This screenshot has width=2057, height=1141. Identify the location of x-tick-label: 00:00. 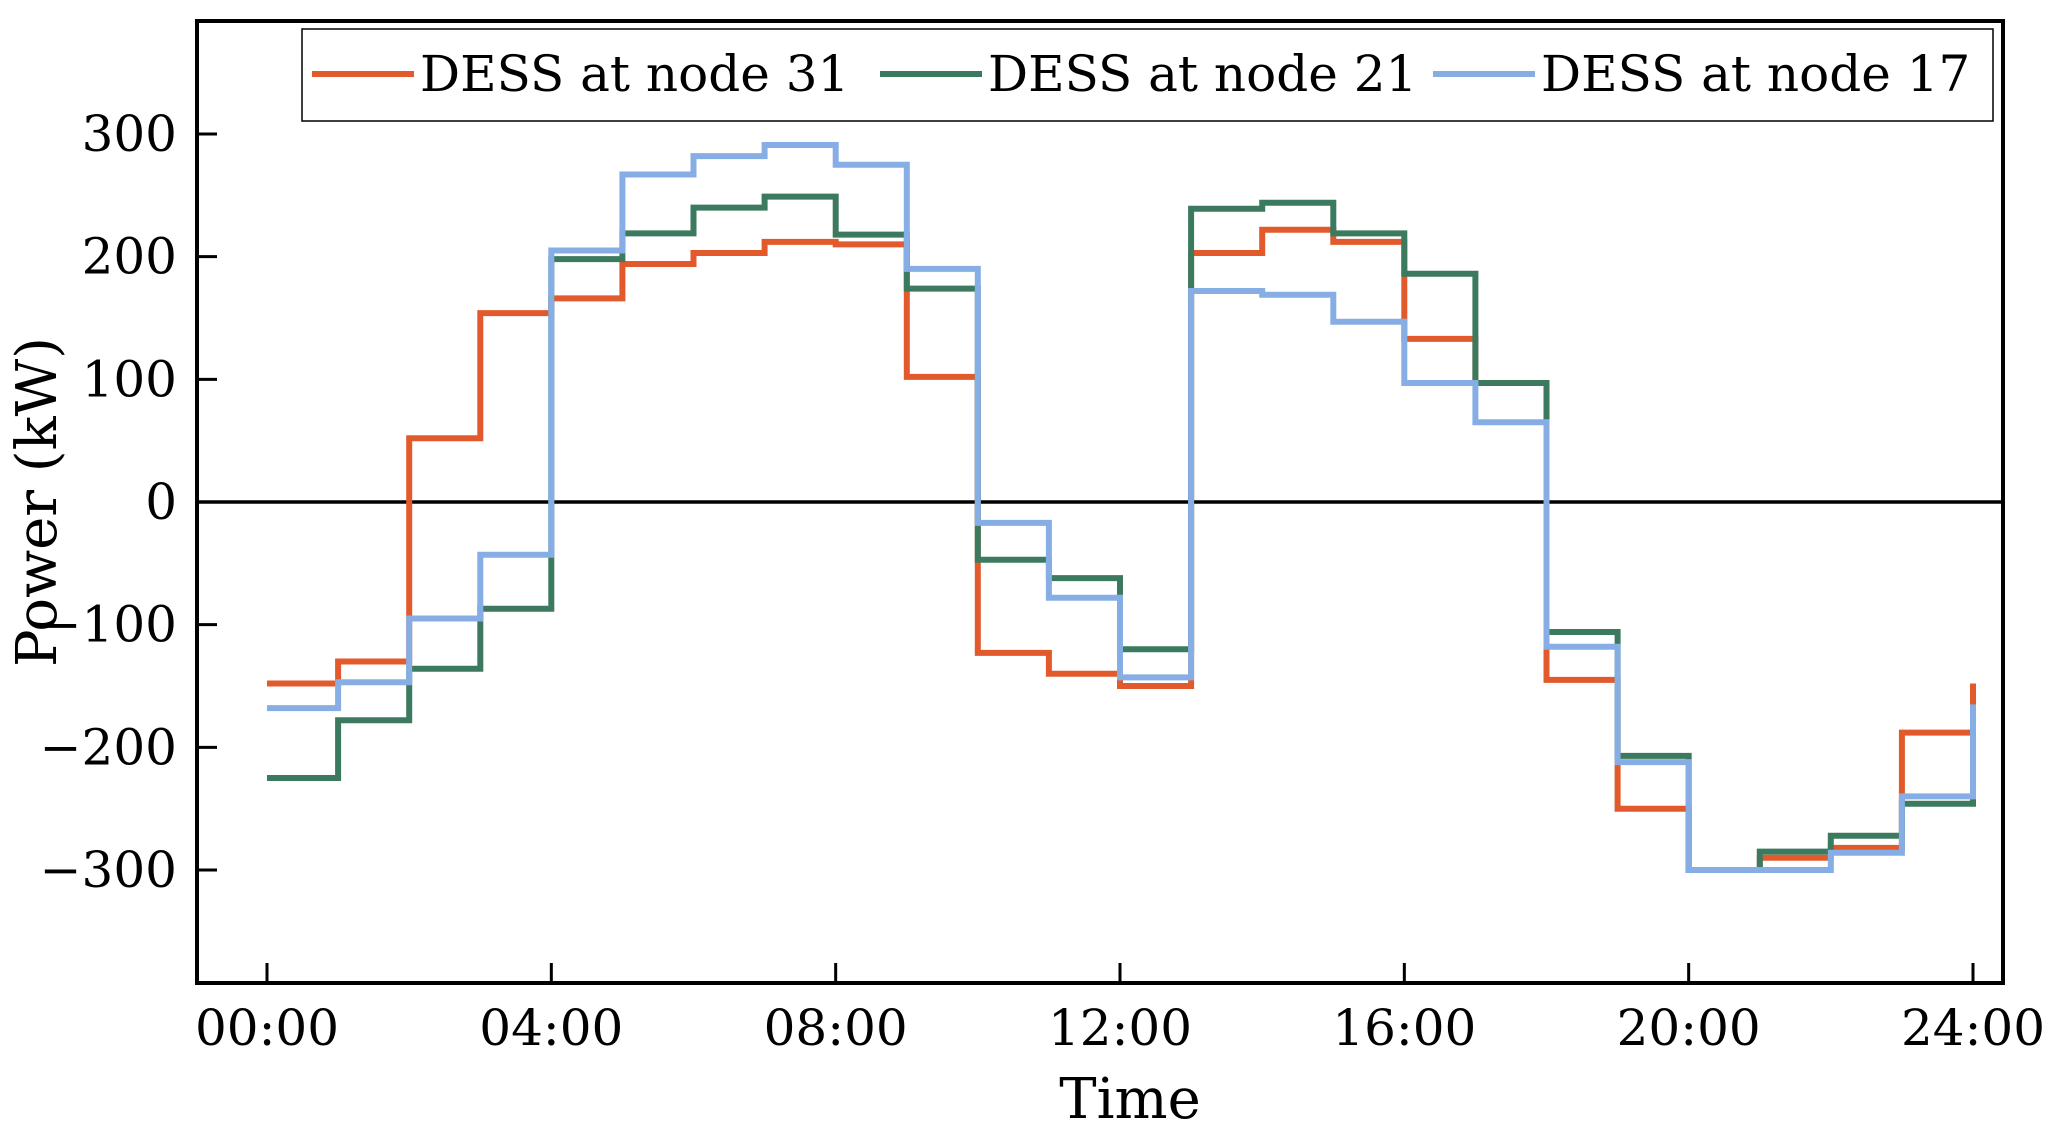
(267, 1028).